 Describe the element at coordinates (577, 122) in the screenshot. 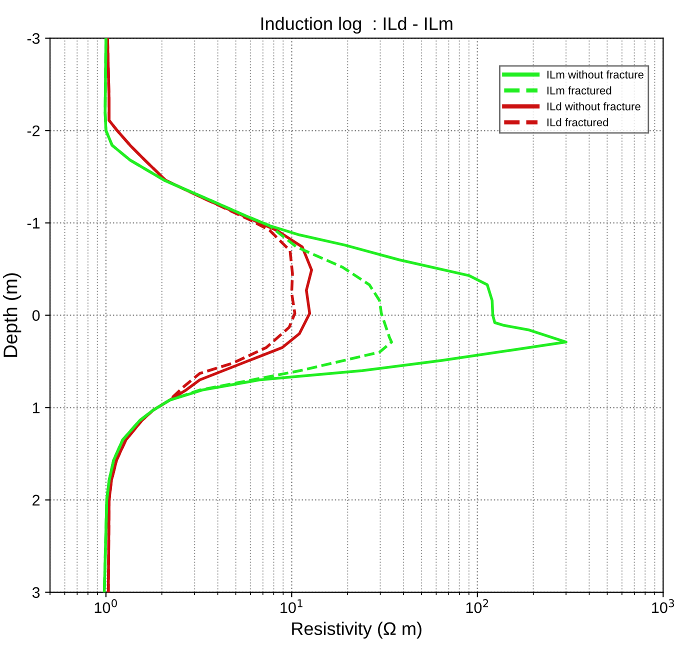

I see `legend-label: ILd fractured` at that location.